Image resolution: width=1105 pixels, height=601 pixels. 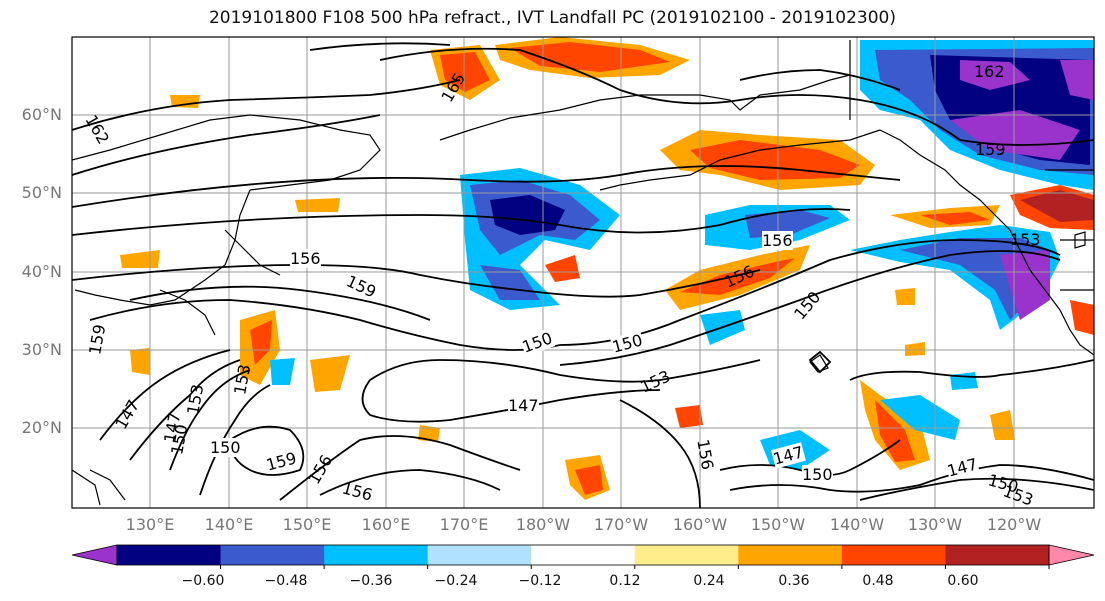 What do you see at coordinates (150, 524) in the screenshot?
I see `lon-label: 130°E` at bounding box center [150, 524].